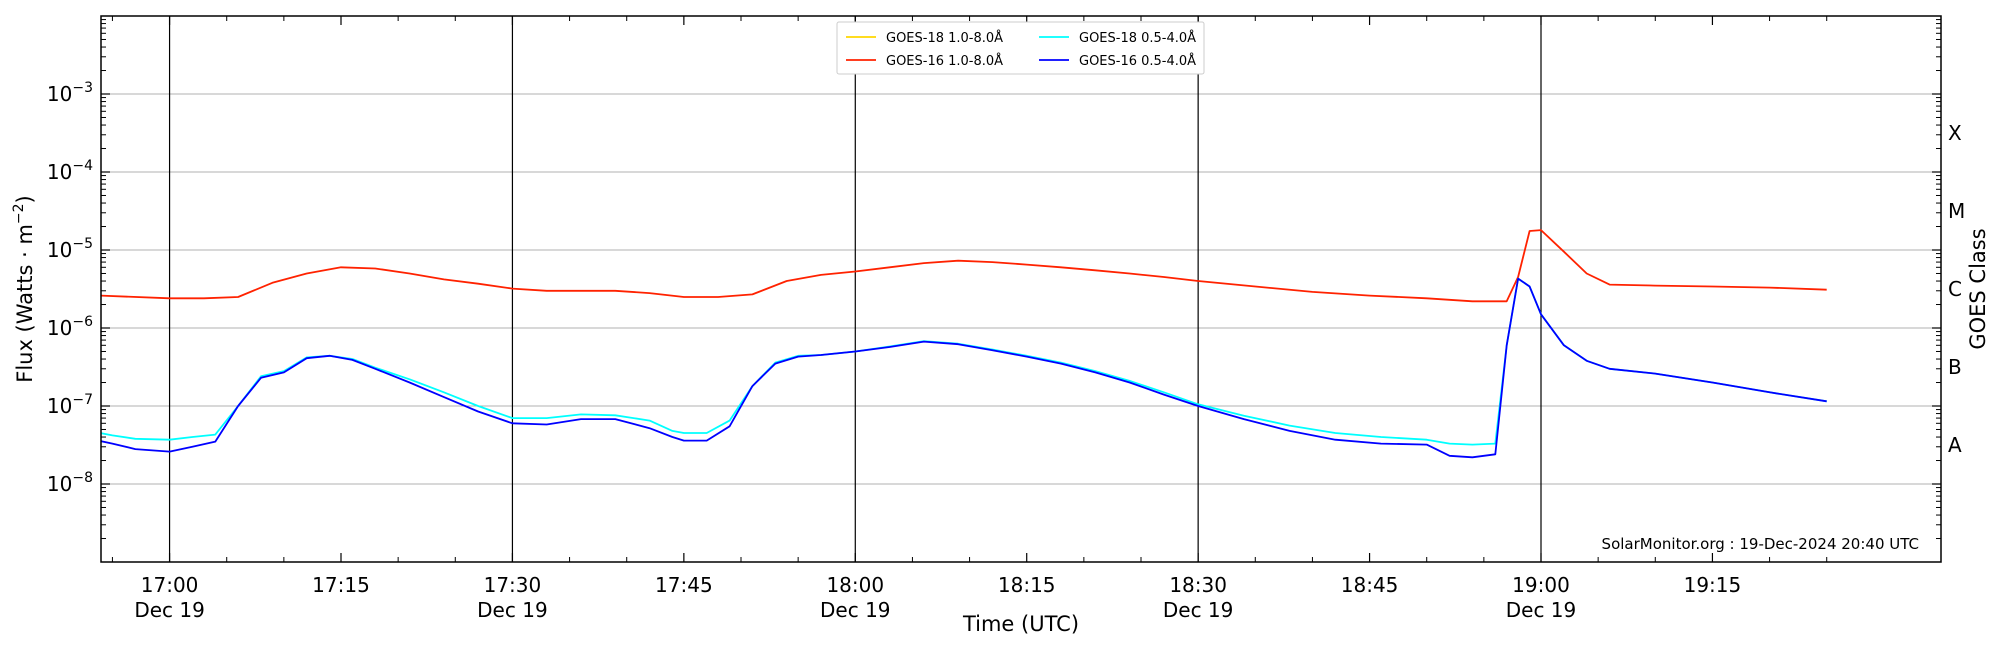 This screenshot has height=650, width=2000. I want to click on goes-class-label: M, so click(1956, 211).